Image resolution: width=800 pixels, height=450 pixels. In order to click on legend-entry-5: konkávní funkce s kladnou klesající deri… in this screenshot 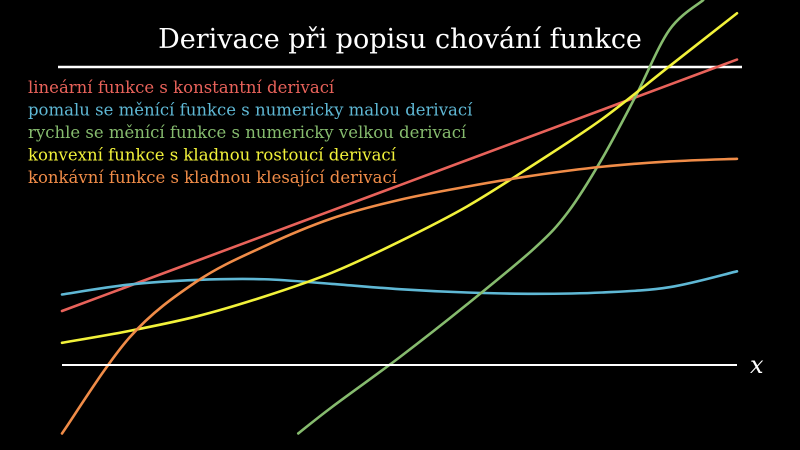, I will do `click(213, 177)`.